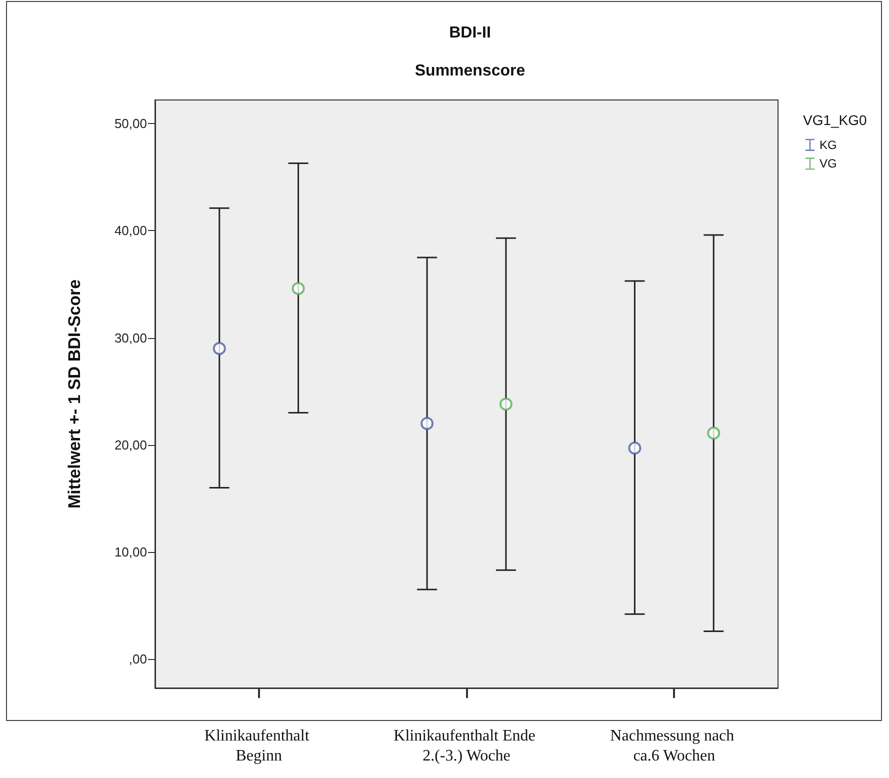 The image size is (889, 778). What do you see at coordinates (130, 230) in the screenshot?
I see `y-tick-label: 40,00` at bounding box center [130, 230].